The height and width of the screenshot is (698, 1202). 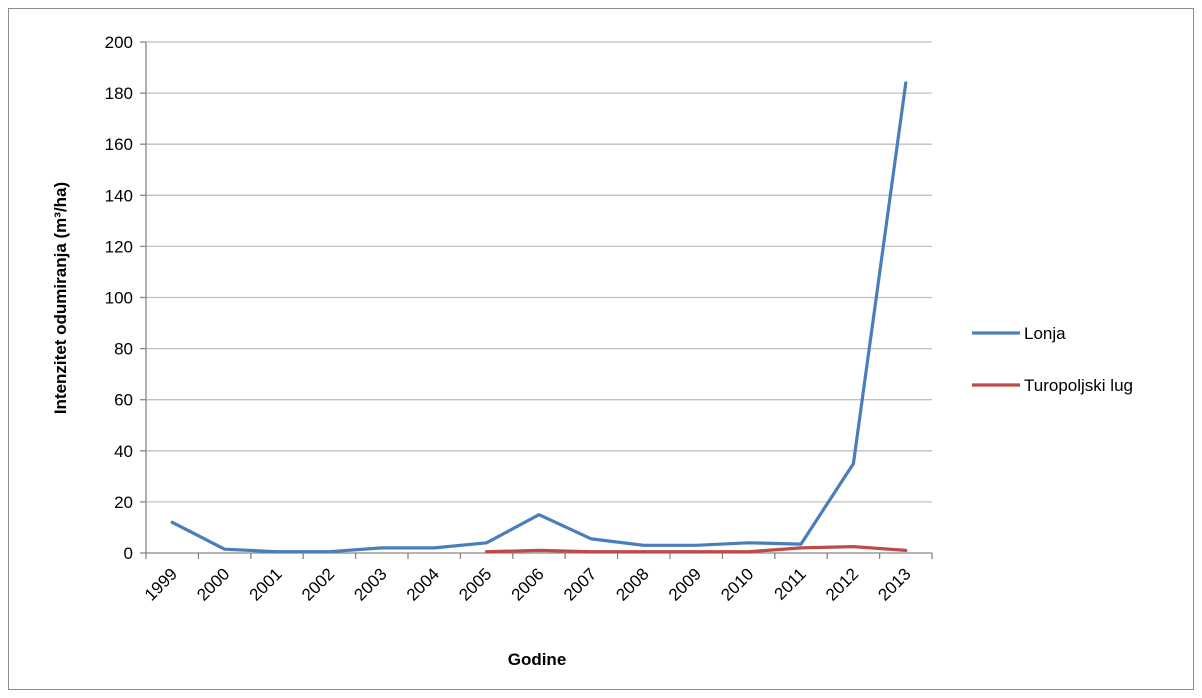 I want to click on y-tick-label: 60, so click(x=123, y=400).